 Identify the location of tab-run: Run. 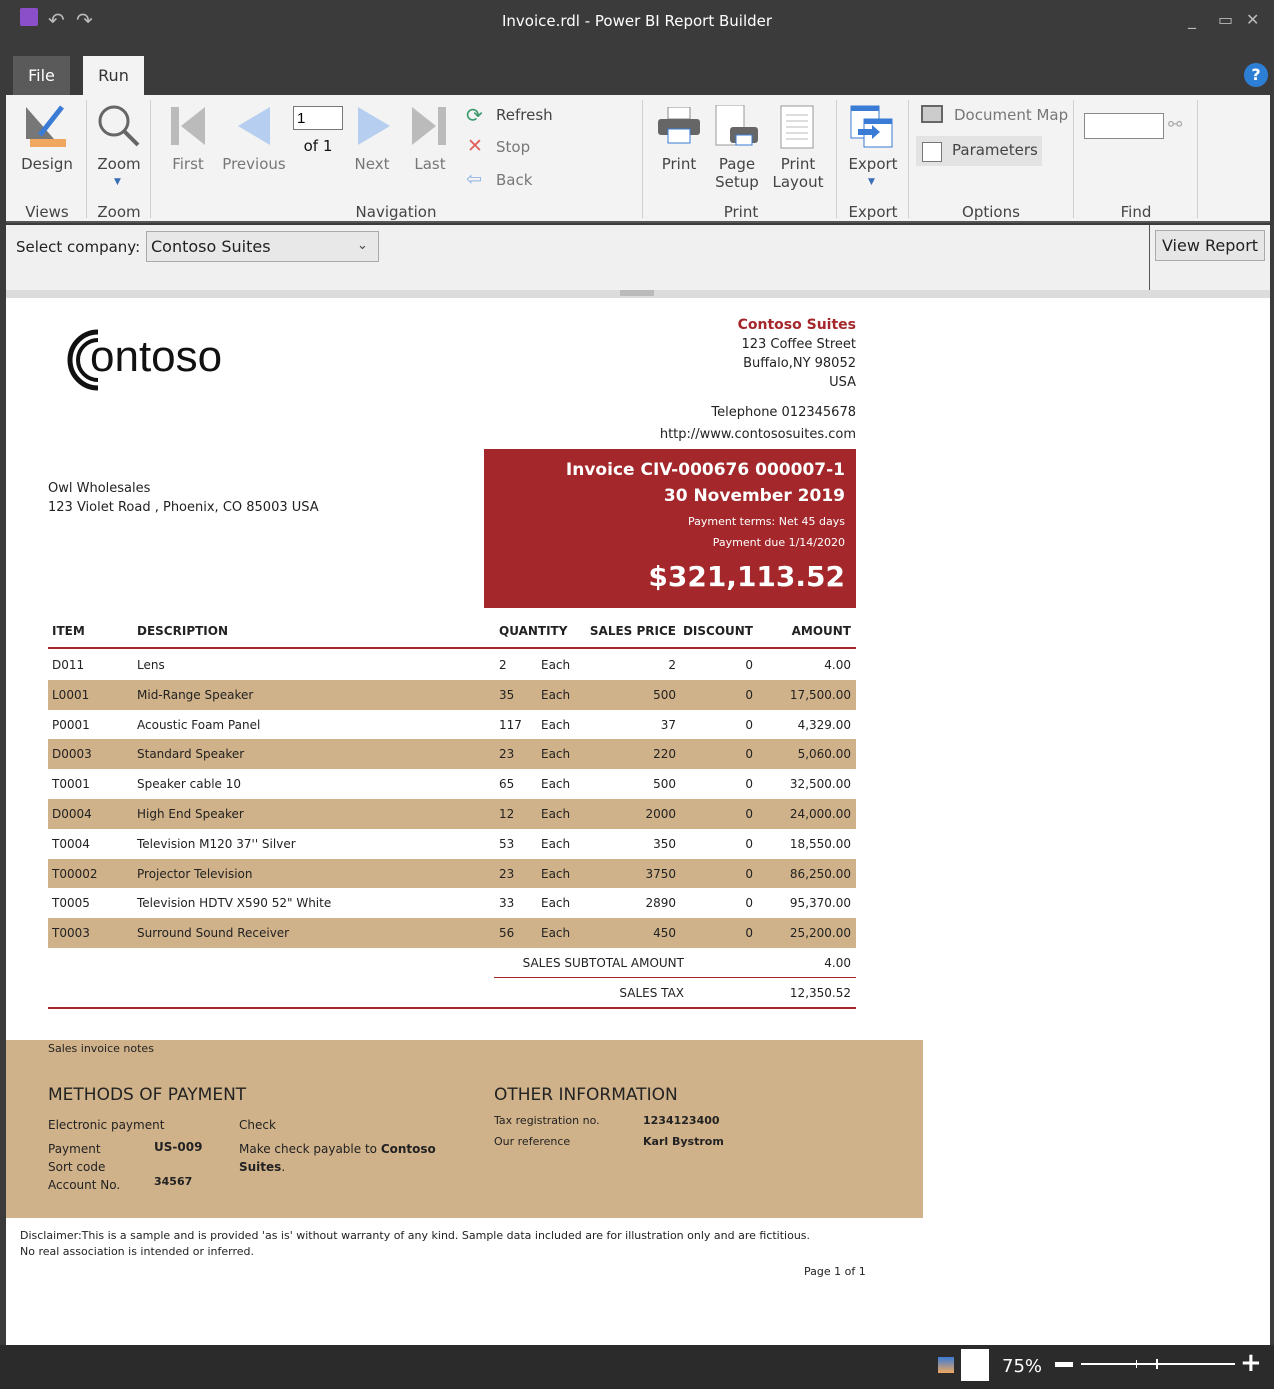
(113, 75).